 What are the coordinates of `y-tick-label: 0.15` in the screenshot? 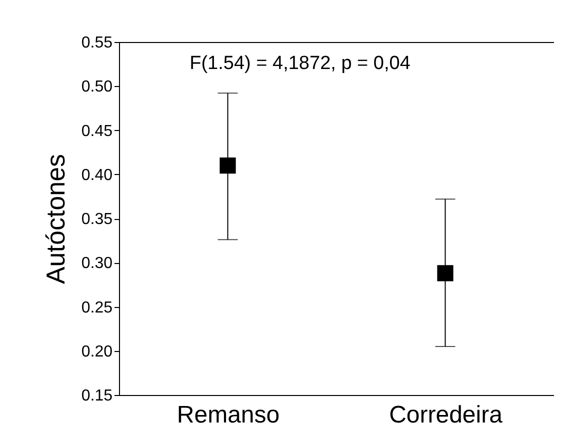 It's located at (97, 396).